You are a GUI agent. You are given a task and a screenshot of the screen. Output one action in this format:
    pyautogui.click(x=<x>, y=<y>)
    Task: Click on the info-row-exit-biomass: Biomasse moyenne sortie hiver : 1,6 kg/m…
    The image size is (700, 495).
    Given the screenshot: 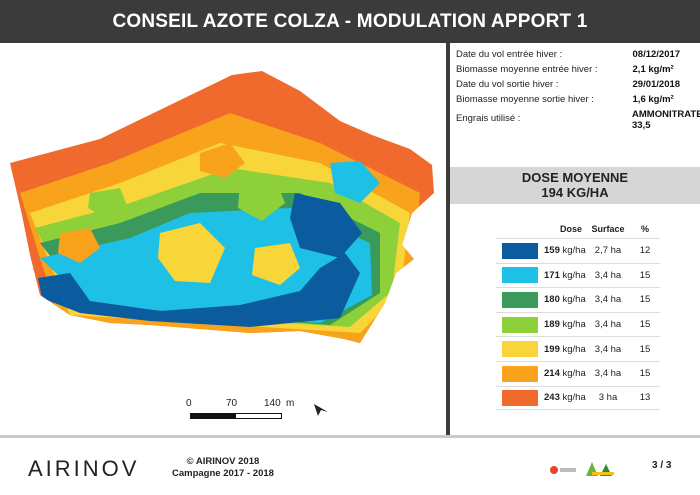 What is the action you would take?
    pyautogui.click(x=575, y=100)
    